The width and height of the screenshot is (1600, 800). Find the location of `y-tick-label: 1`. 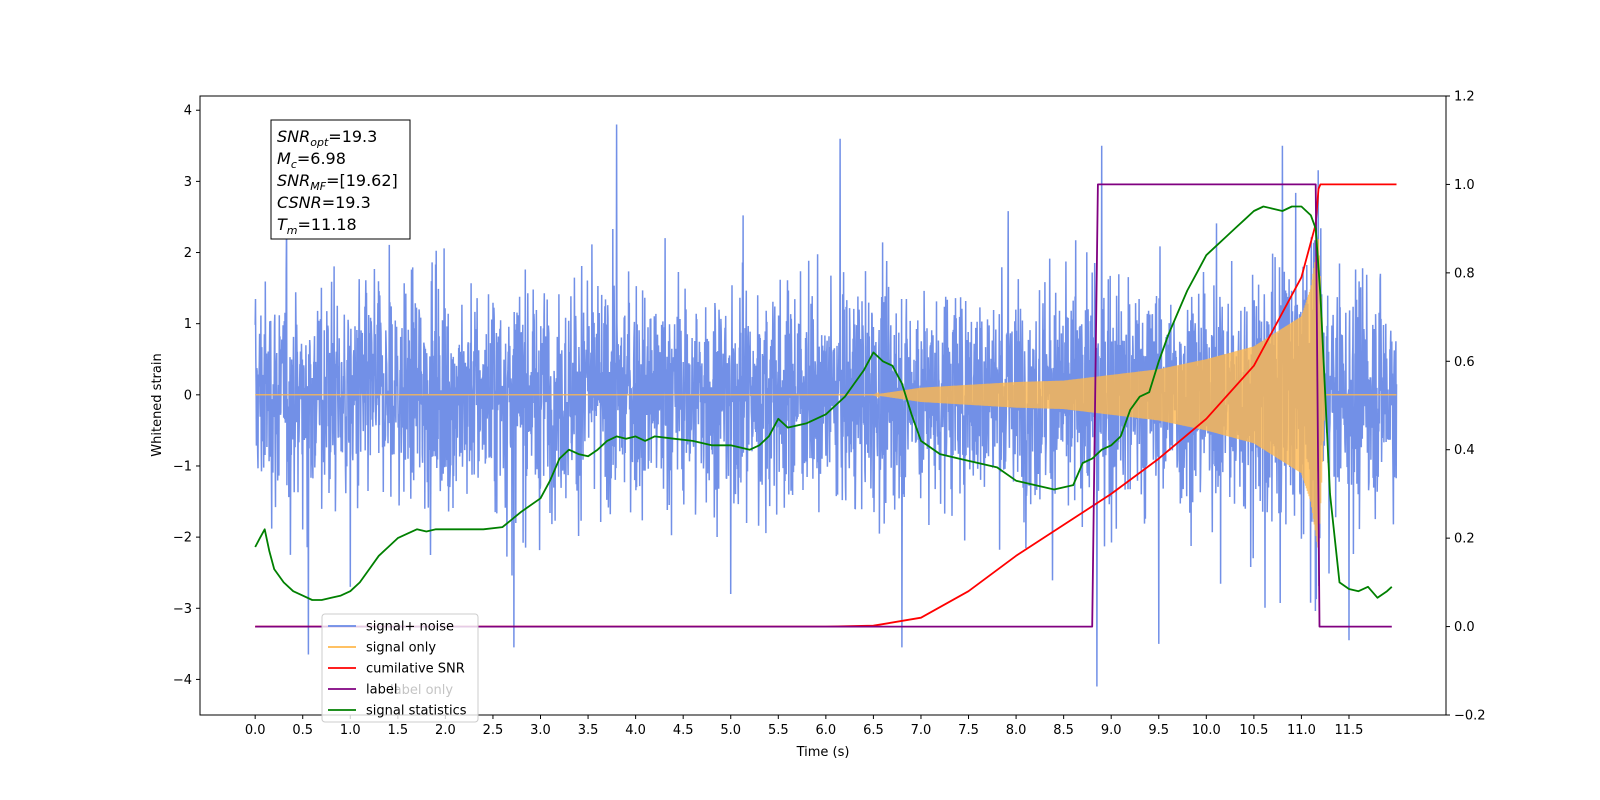

y-tick-label: 1 is located at coordinates (188, 324).